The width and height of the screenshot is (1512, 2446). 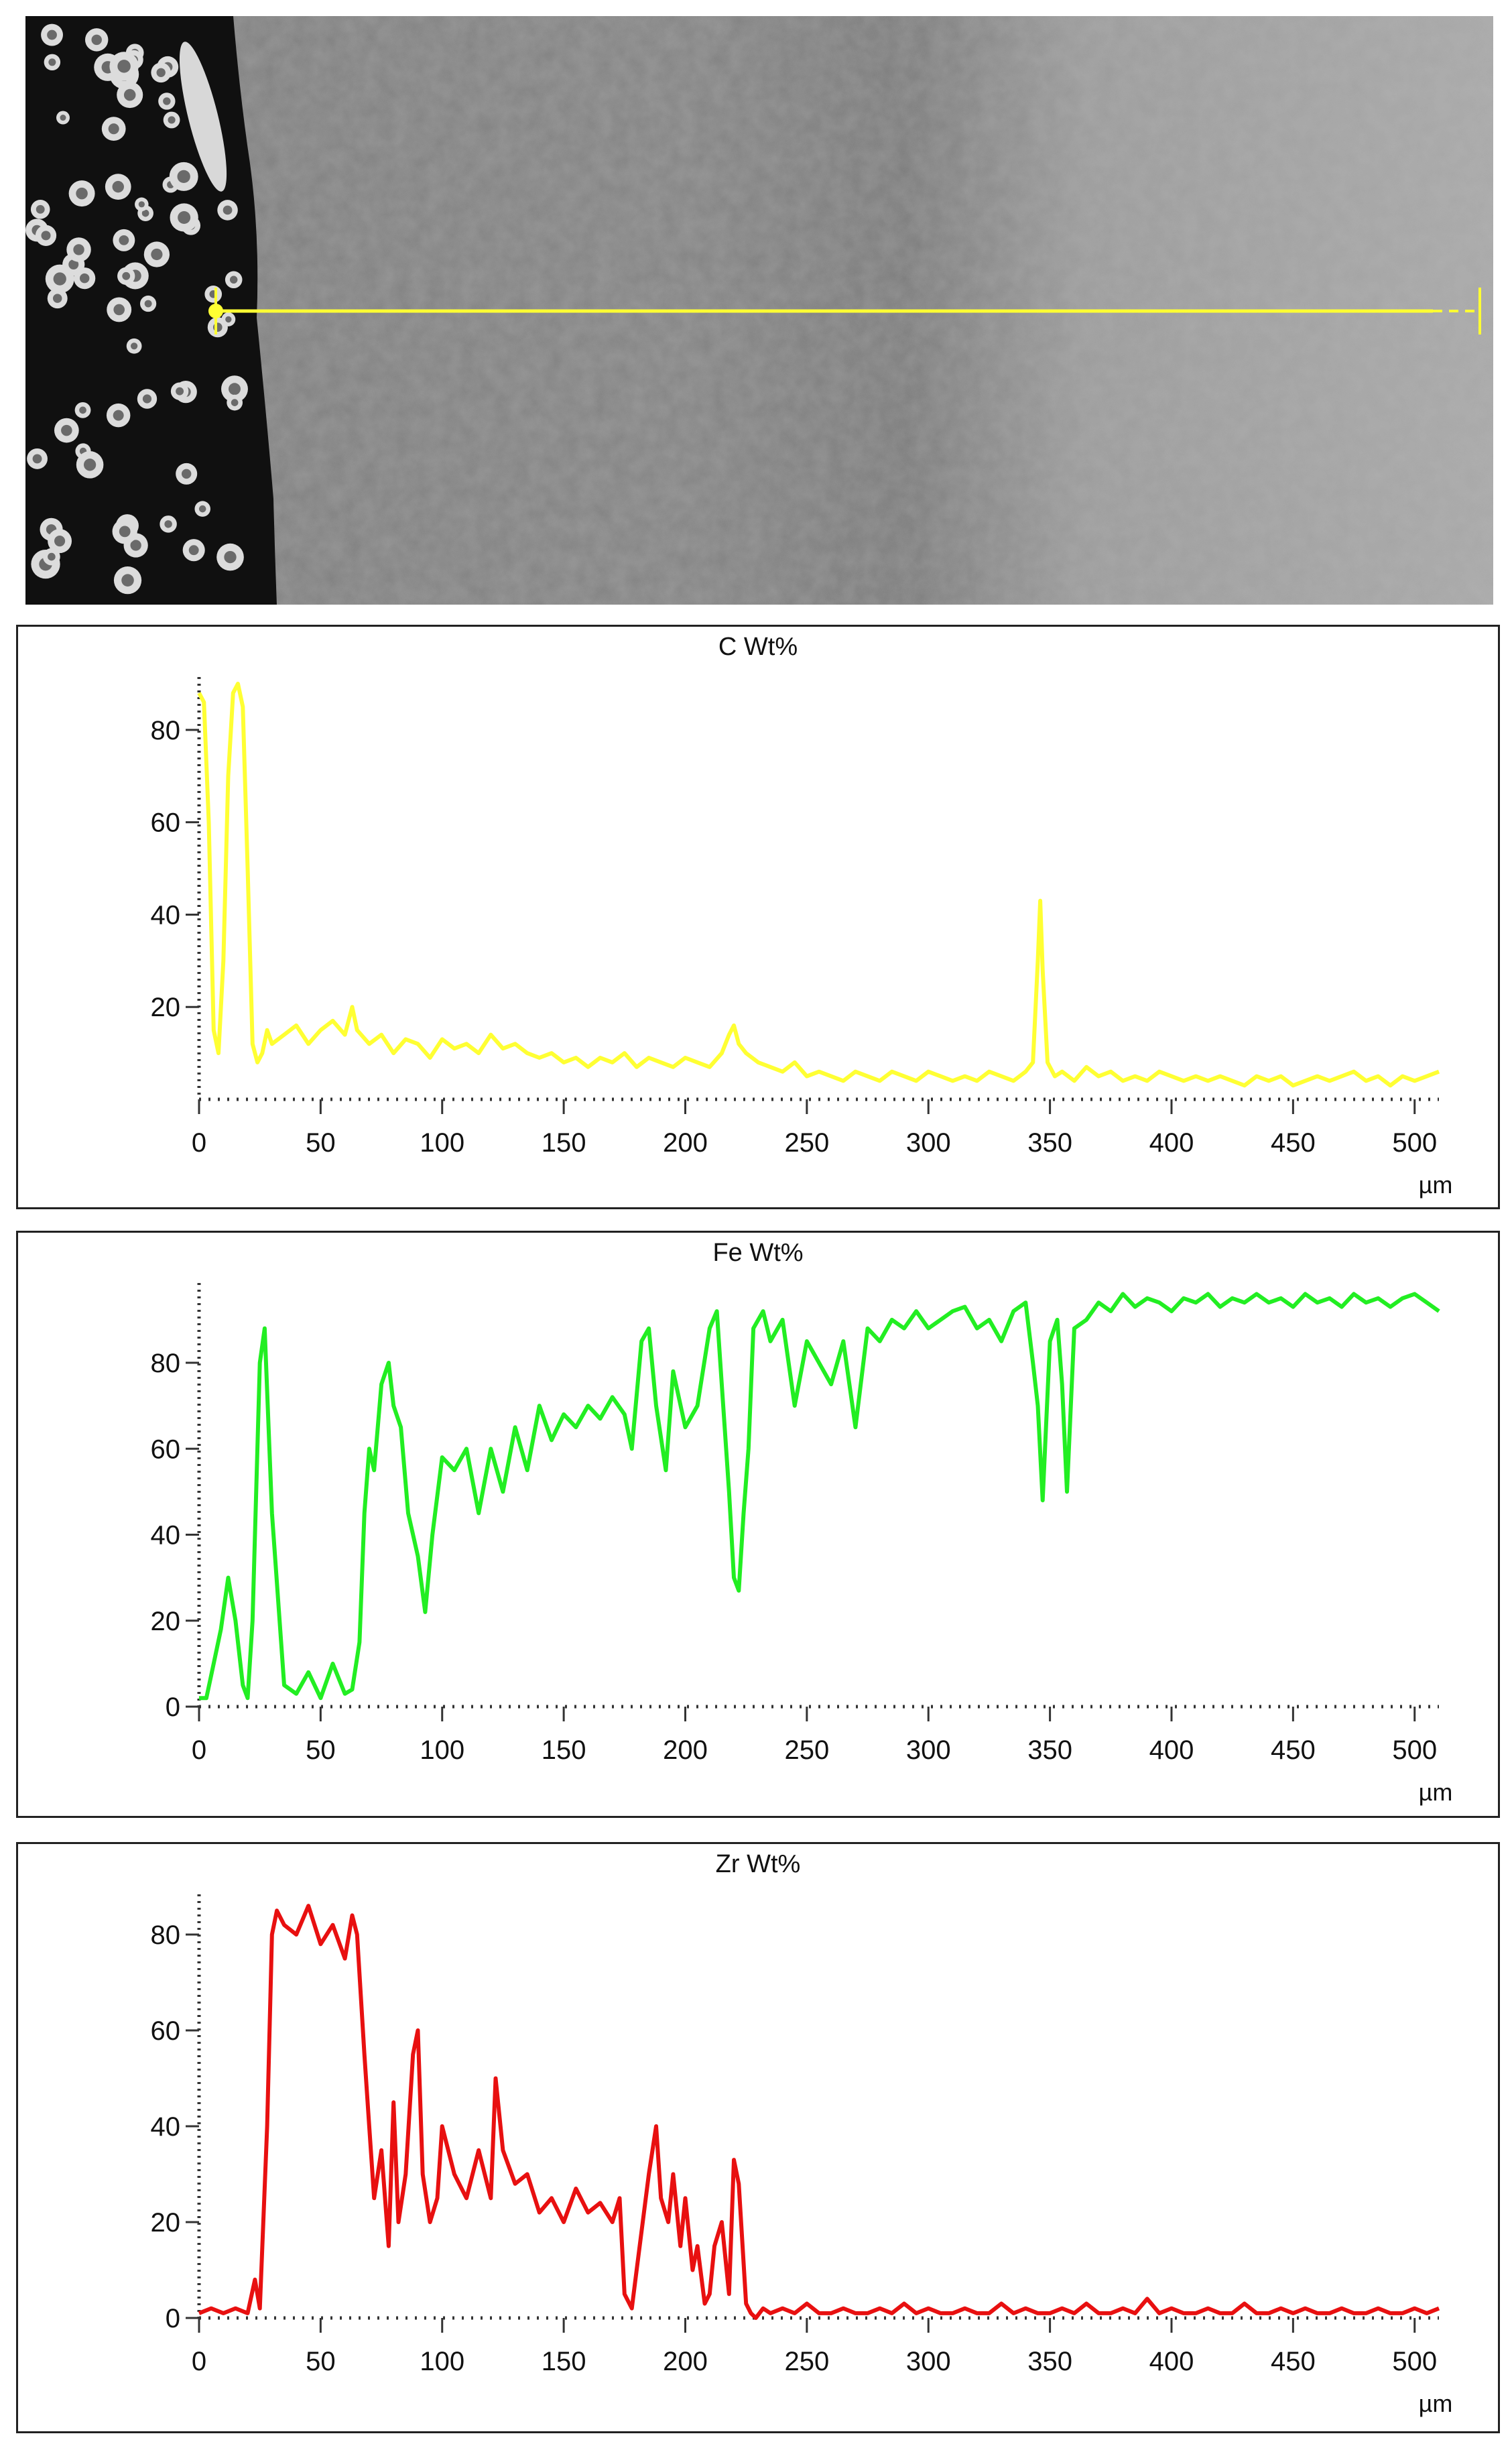 I want to click on chart-title: C Wt%, so click(x=758, y=647).